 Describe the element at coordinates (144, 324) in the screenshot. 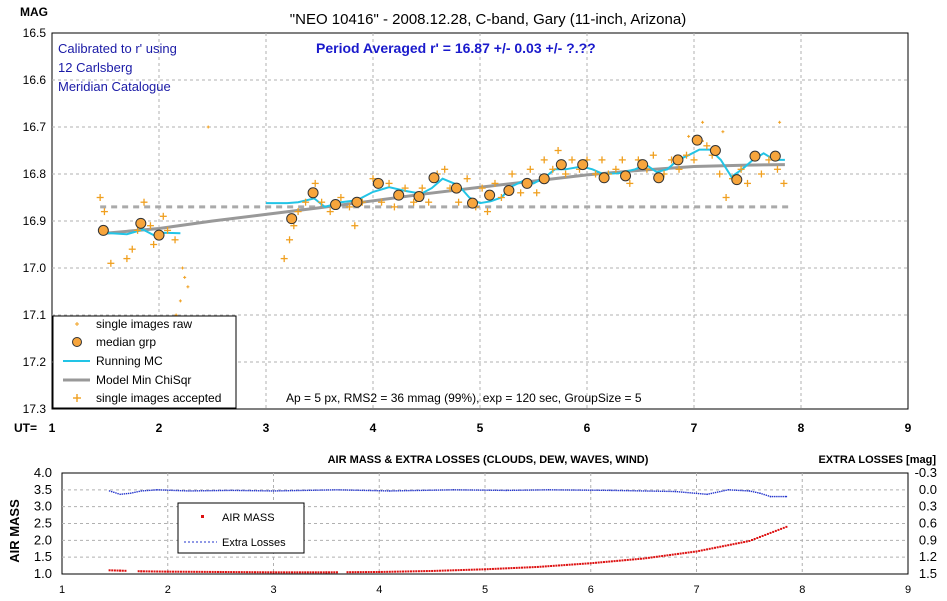

I see `legend-raw-label: single images raw` at that location.